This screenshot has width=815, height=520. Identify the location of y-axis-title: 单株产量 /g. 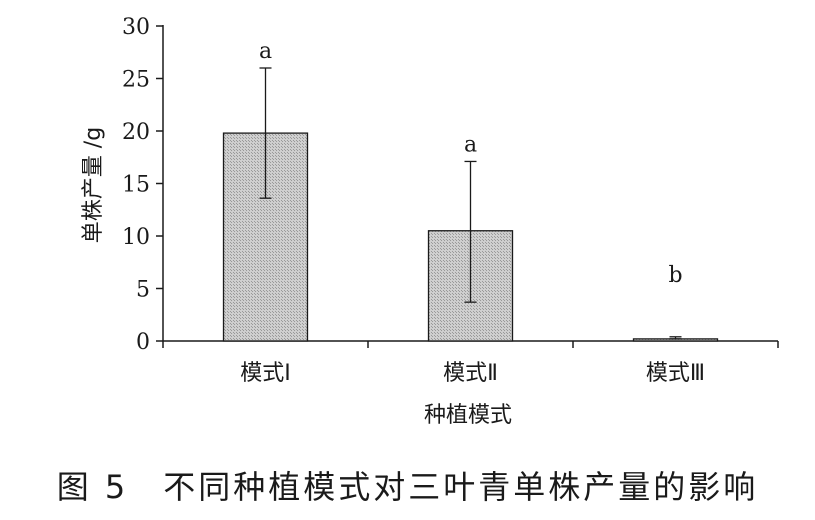
(93, 185).